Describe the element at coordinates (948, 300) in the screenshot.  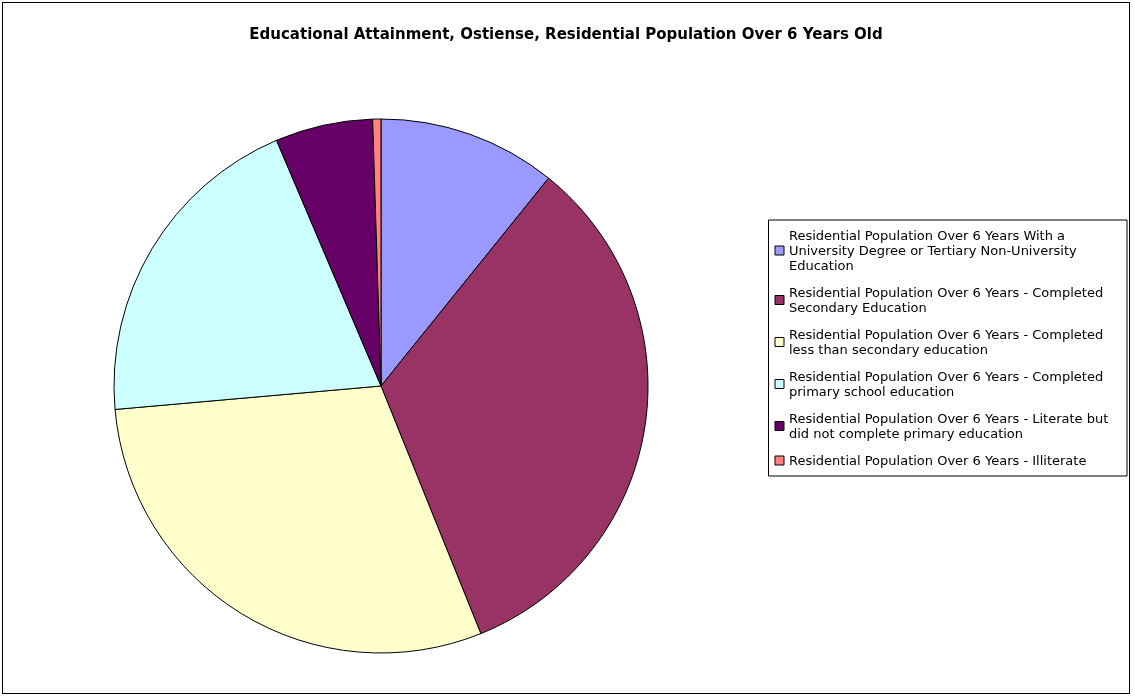
I see `legend-label: Residential Population Over 6 Years - Completed Secondary Education` at that location.